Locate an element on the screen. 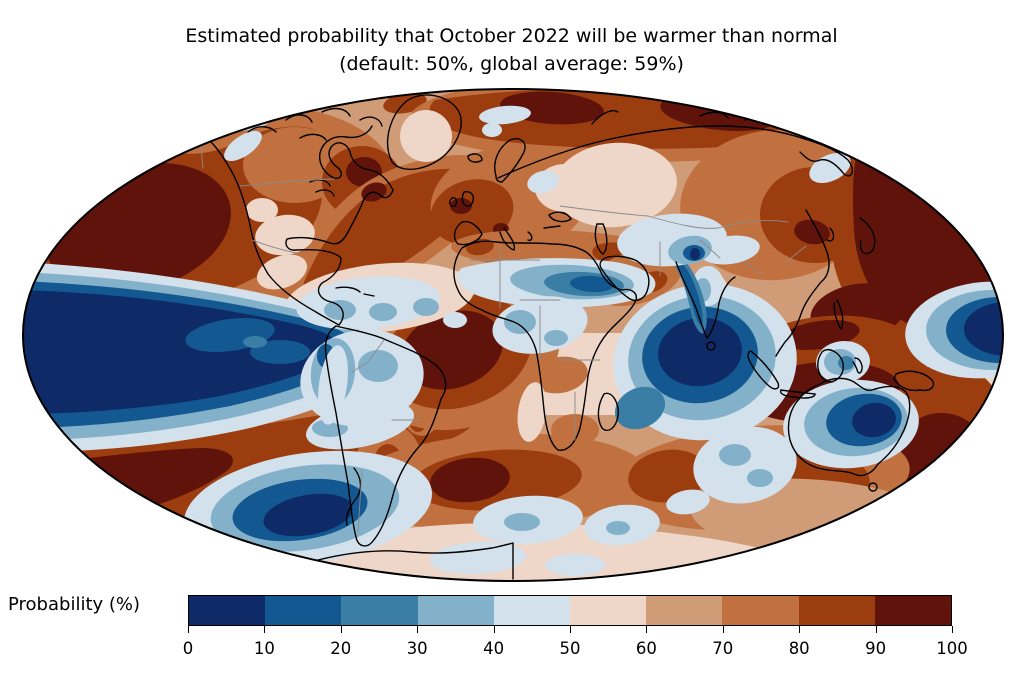 The height and width of the screenshot is (676, 1023). colorbar-label: Probability (%) is located at coordinates (74, 604).